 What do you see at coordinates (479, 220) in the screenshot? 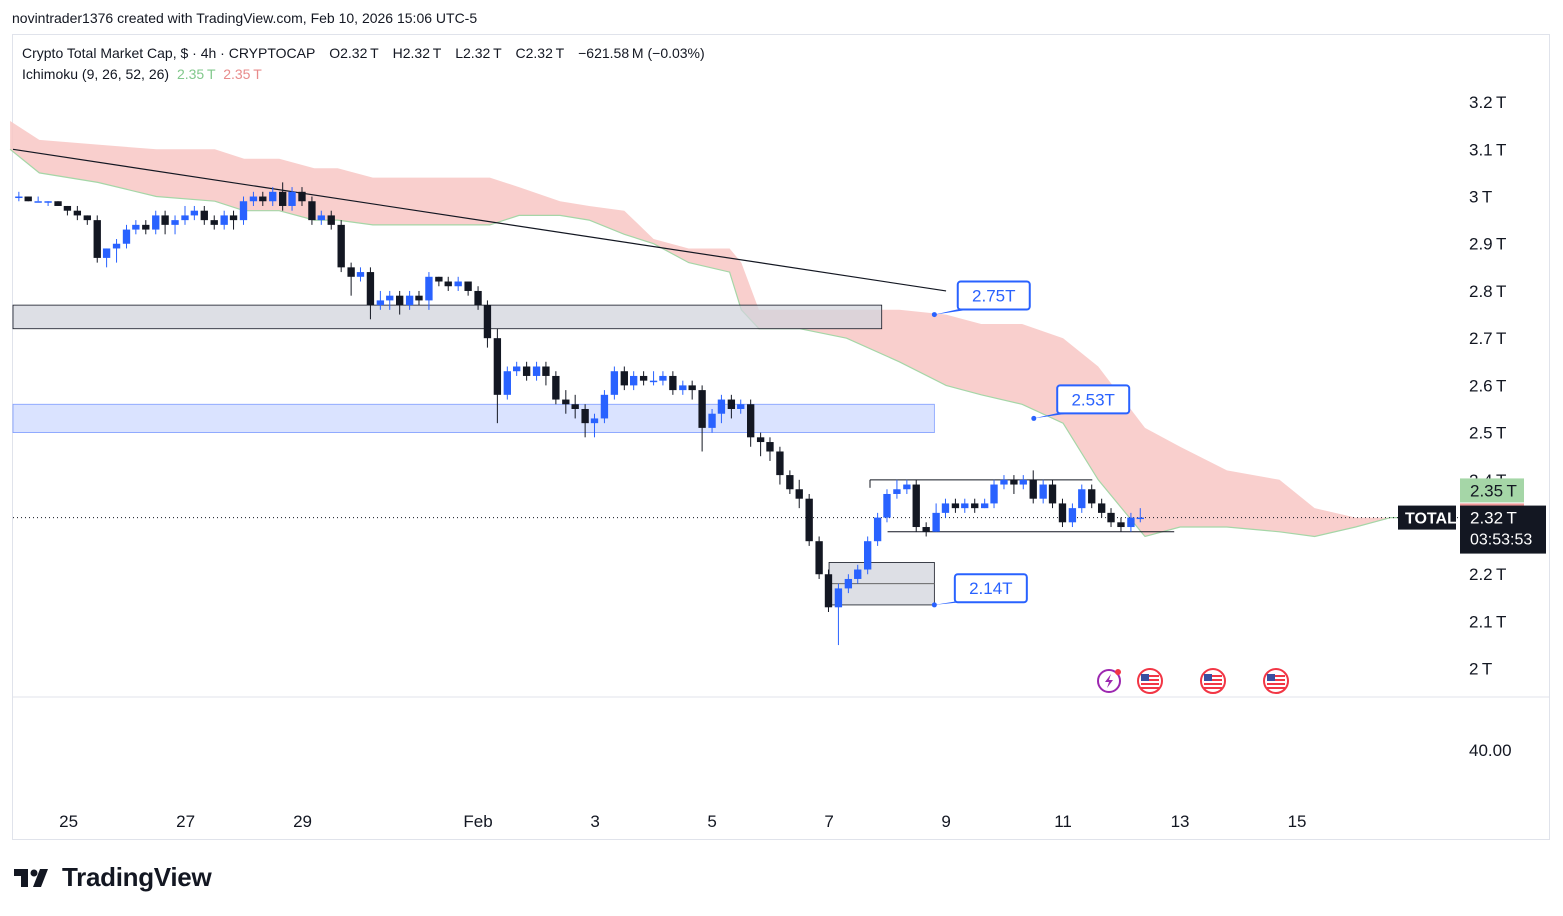
I see `descending-trendline` at bounding box center [479, 220].